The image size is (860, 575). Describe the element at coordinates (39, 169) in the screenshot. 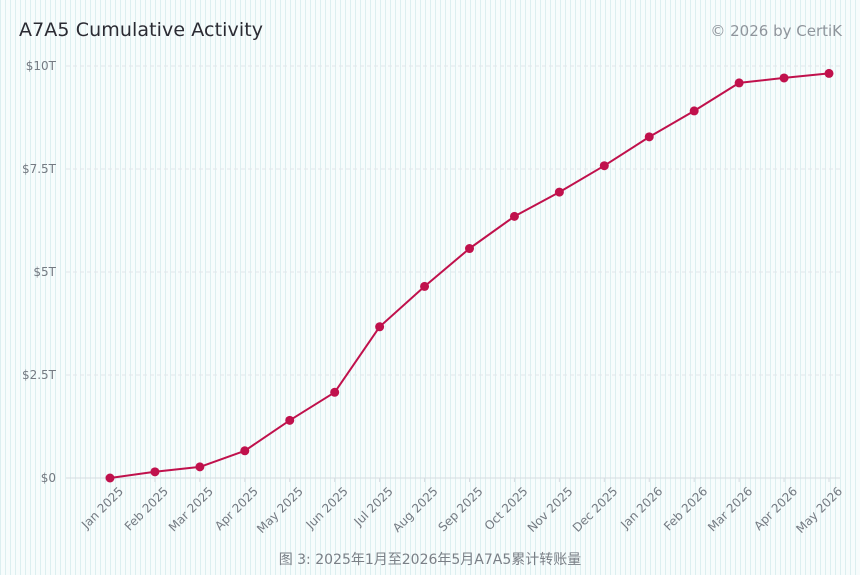

I see `y-tick-label: $7.5T` at that location.